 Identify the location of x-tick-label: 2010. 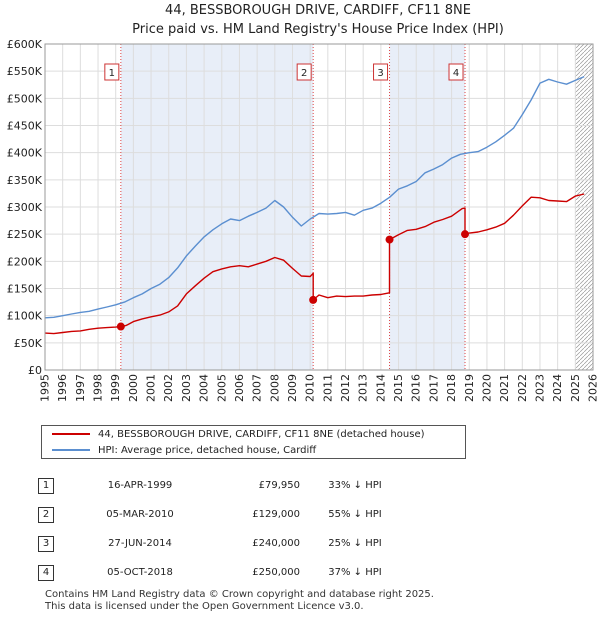
(310, 388).